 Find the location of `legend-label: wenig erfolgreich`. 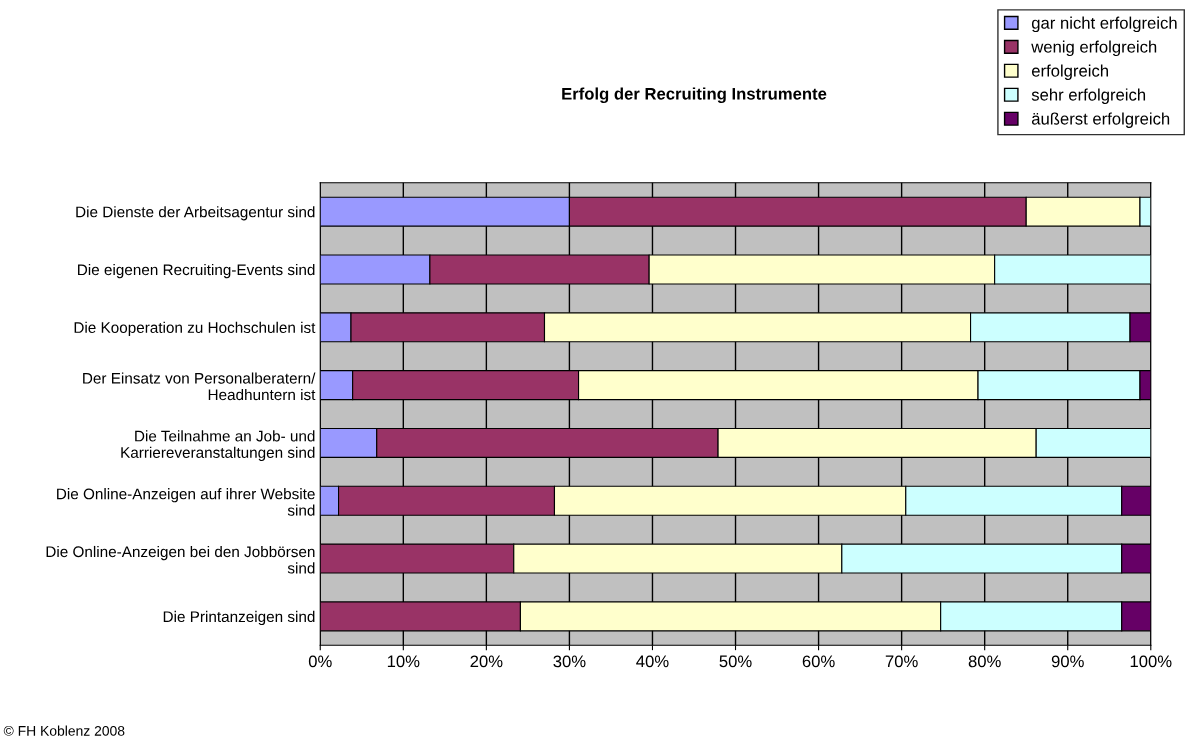

legend-label: wenig erfolgreich is located at coordinates (1094, 48).